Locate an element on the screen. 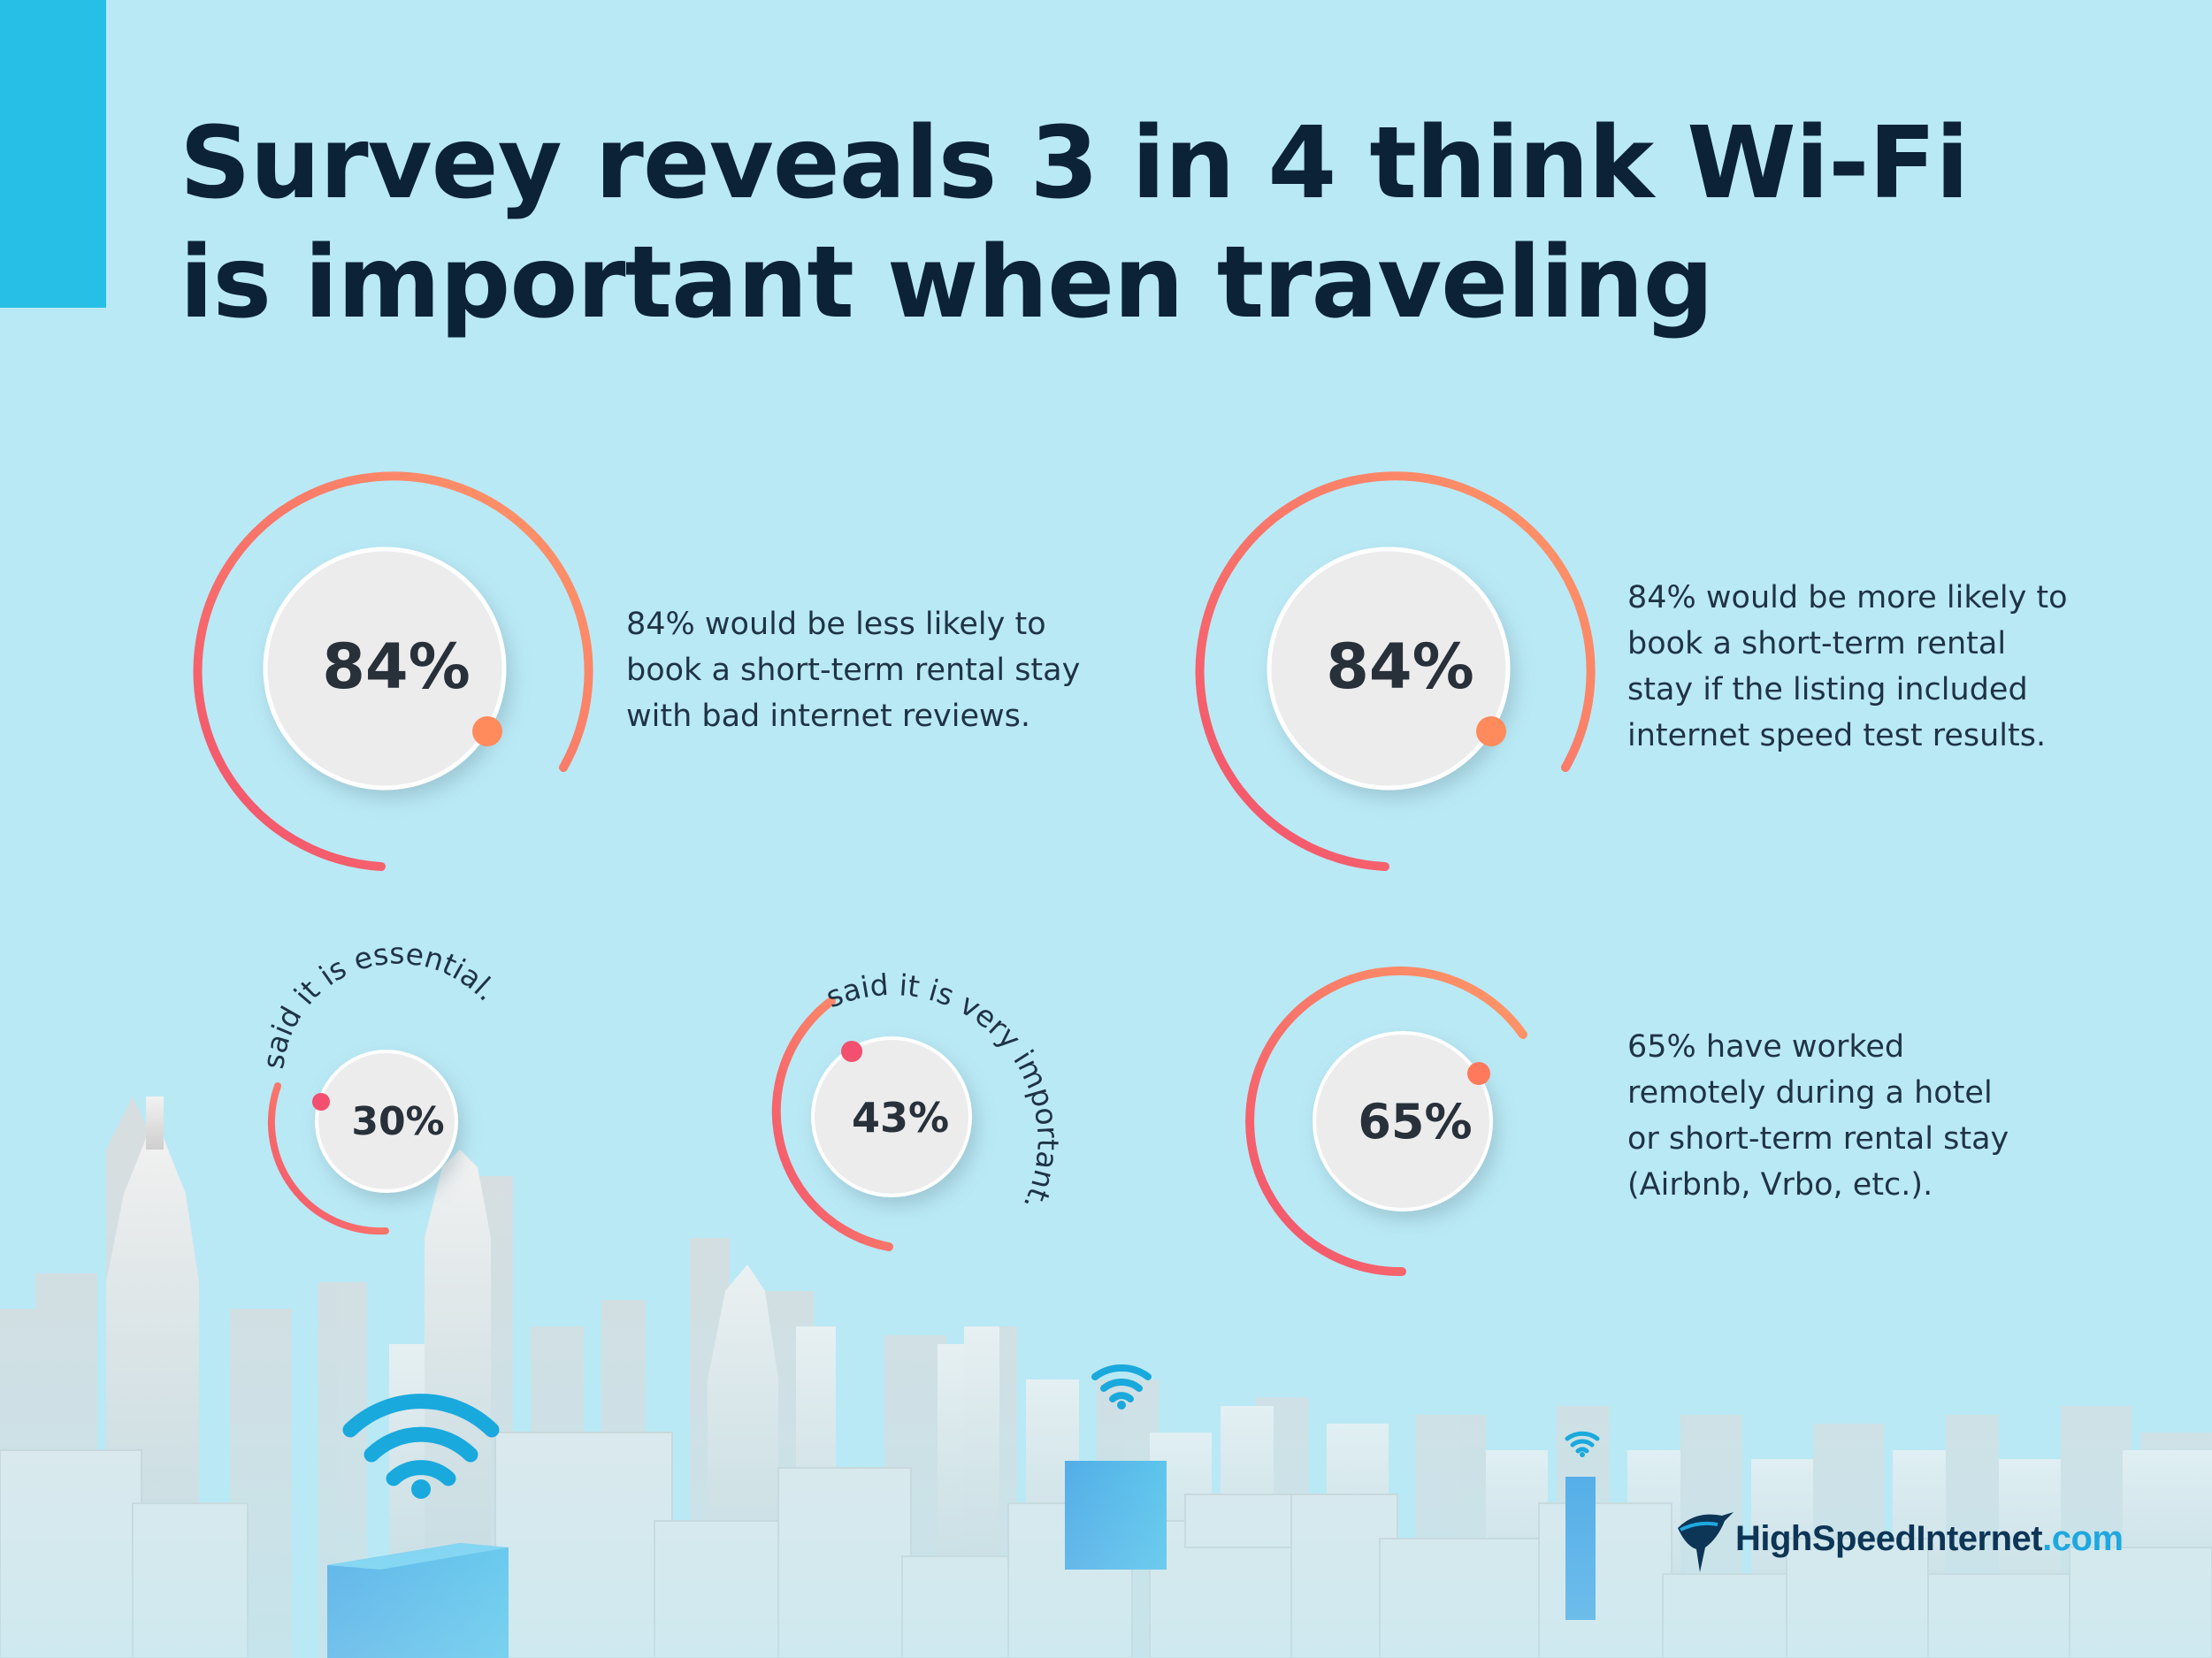 The height and width of the screenshot is (1658, 2212). gauge-value: 43% is located at coordinates (900, 1118).